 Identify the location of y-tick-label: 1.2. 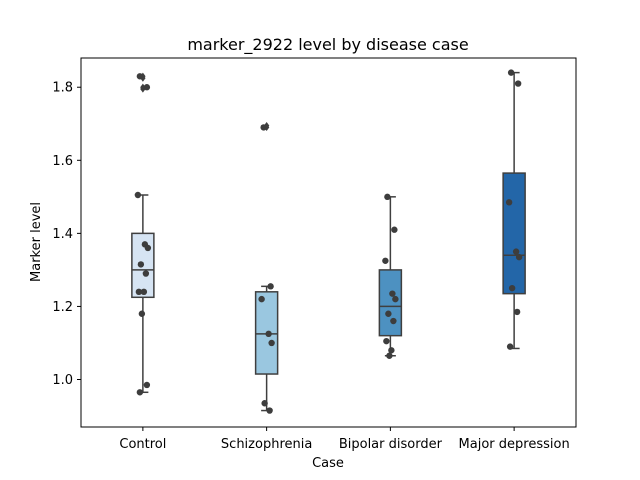
(62, 307).